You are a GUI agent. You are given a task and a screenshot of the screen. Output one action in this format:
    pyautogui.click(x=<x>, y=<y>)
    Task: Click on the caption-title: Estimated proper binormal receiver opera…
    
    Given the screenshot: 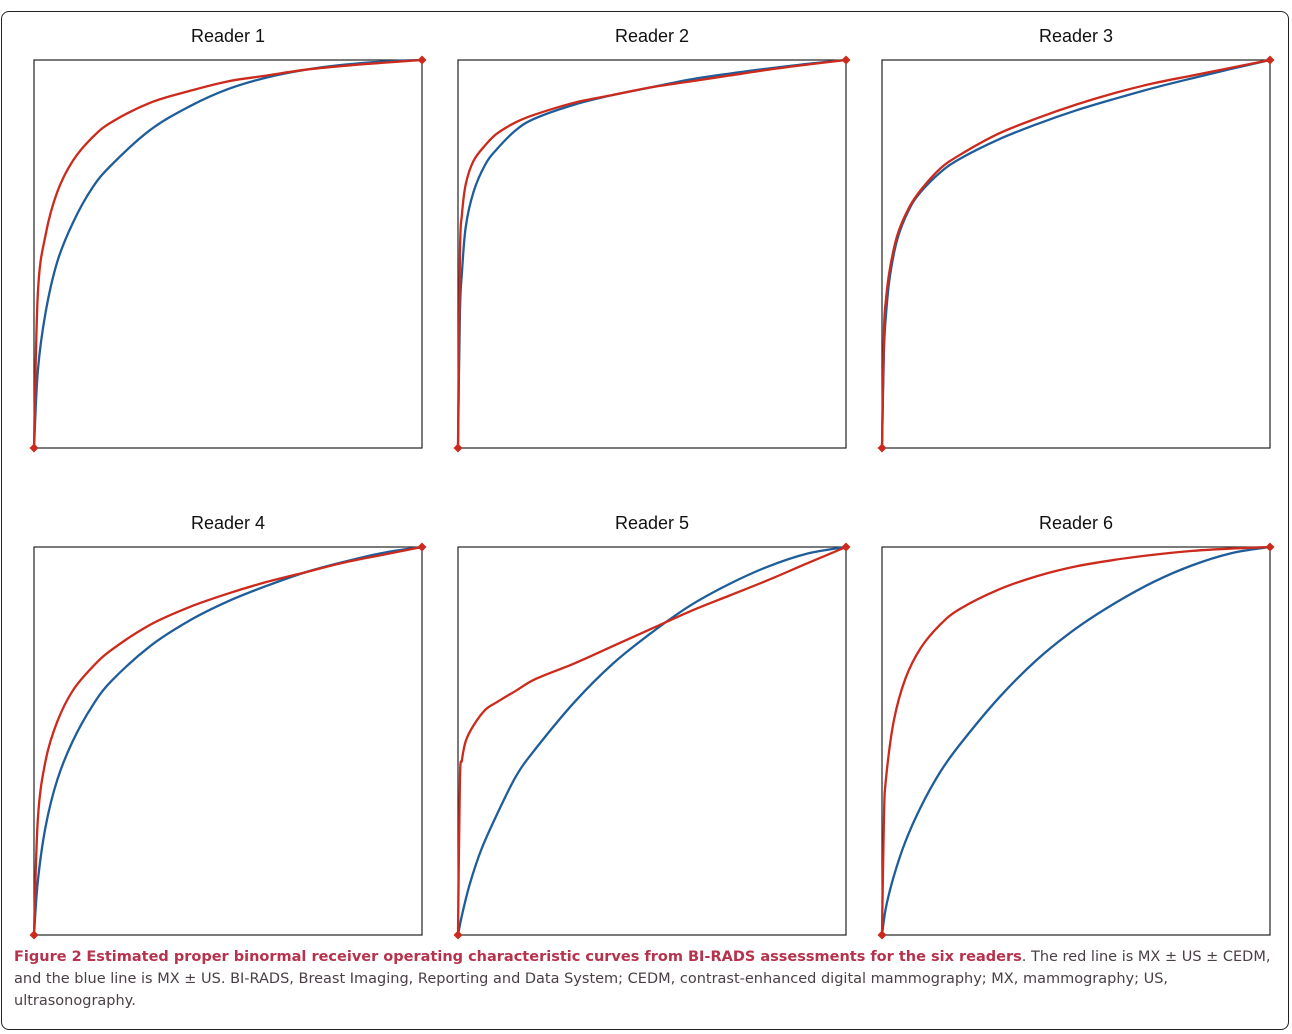 What is the action you would take?
    pyautogui.click(x=554, y=957)
    